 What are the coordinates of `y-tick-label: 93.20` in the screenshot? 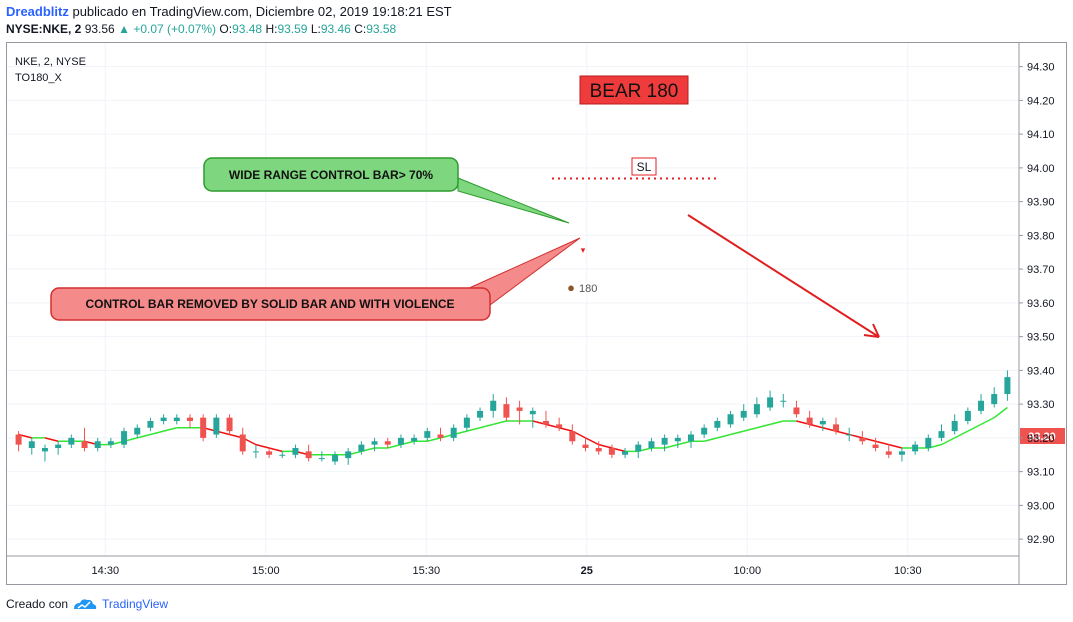 It's located at (1041, 439).